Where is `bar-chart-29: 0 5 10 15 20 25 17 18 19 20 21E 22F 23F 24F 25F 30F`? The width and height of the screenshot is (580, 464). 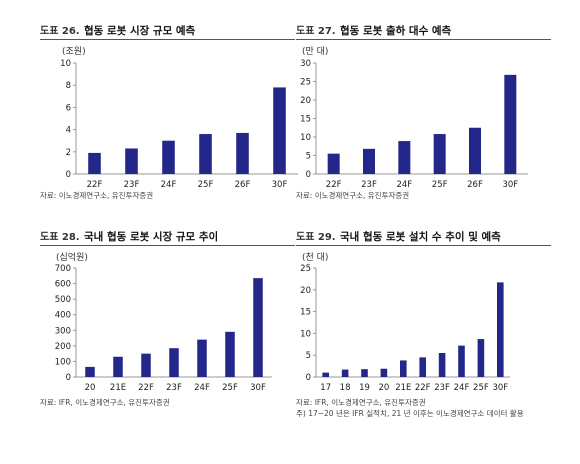
bar-chart-29: 0 5 10 15 20 25 17 18 19 20 21E 22F 23F 24F 25F 30F is located at coordinates (405, 328).